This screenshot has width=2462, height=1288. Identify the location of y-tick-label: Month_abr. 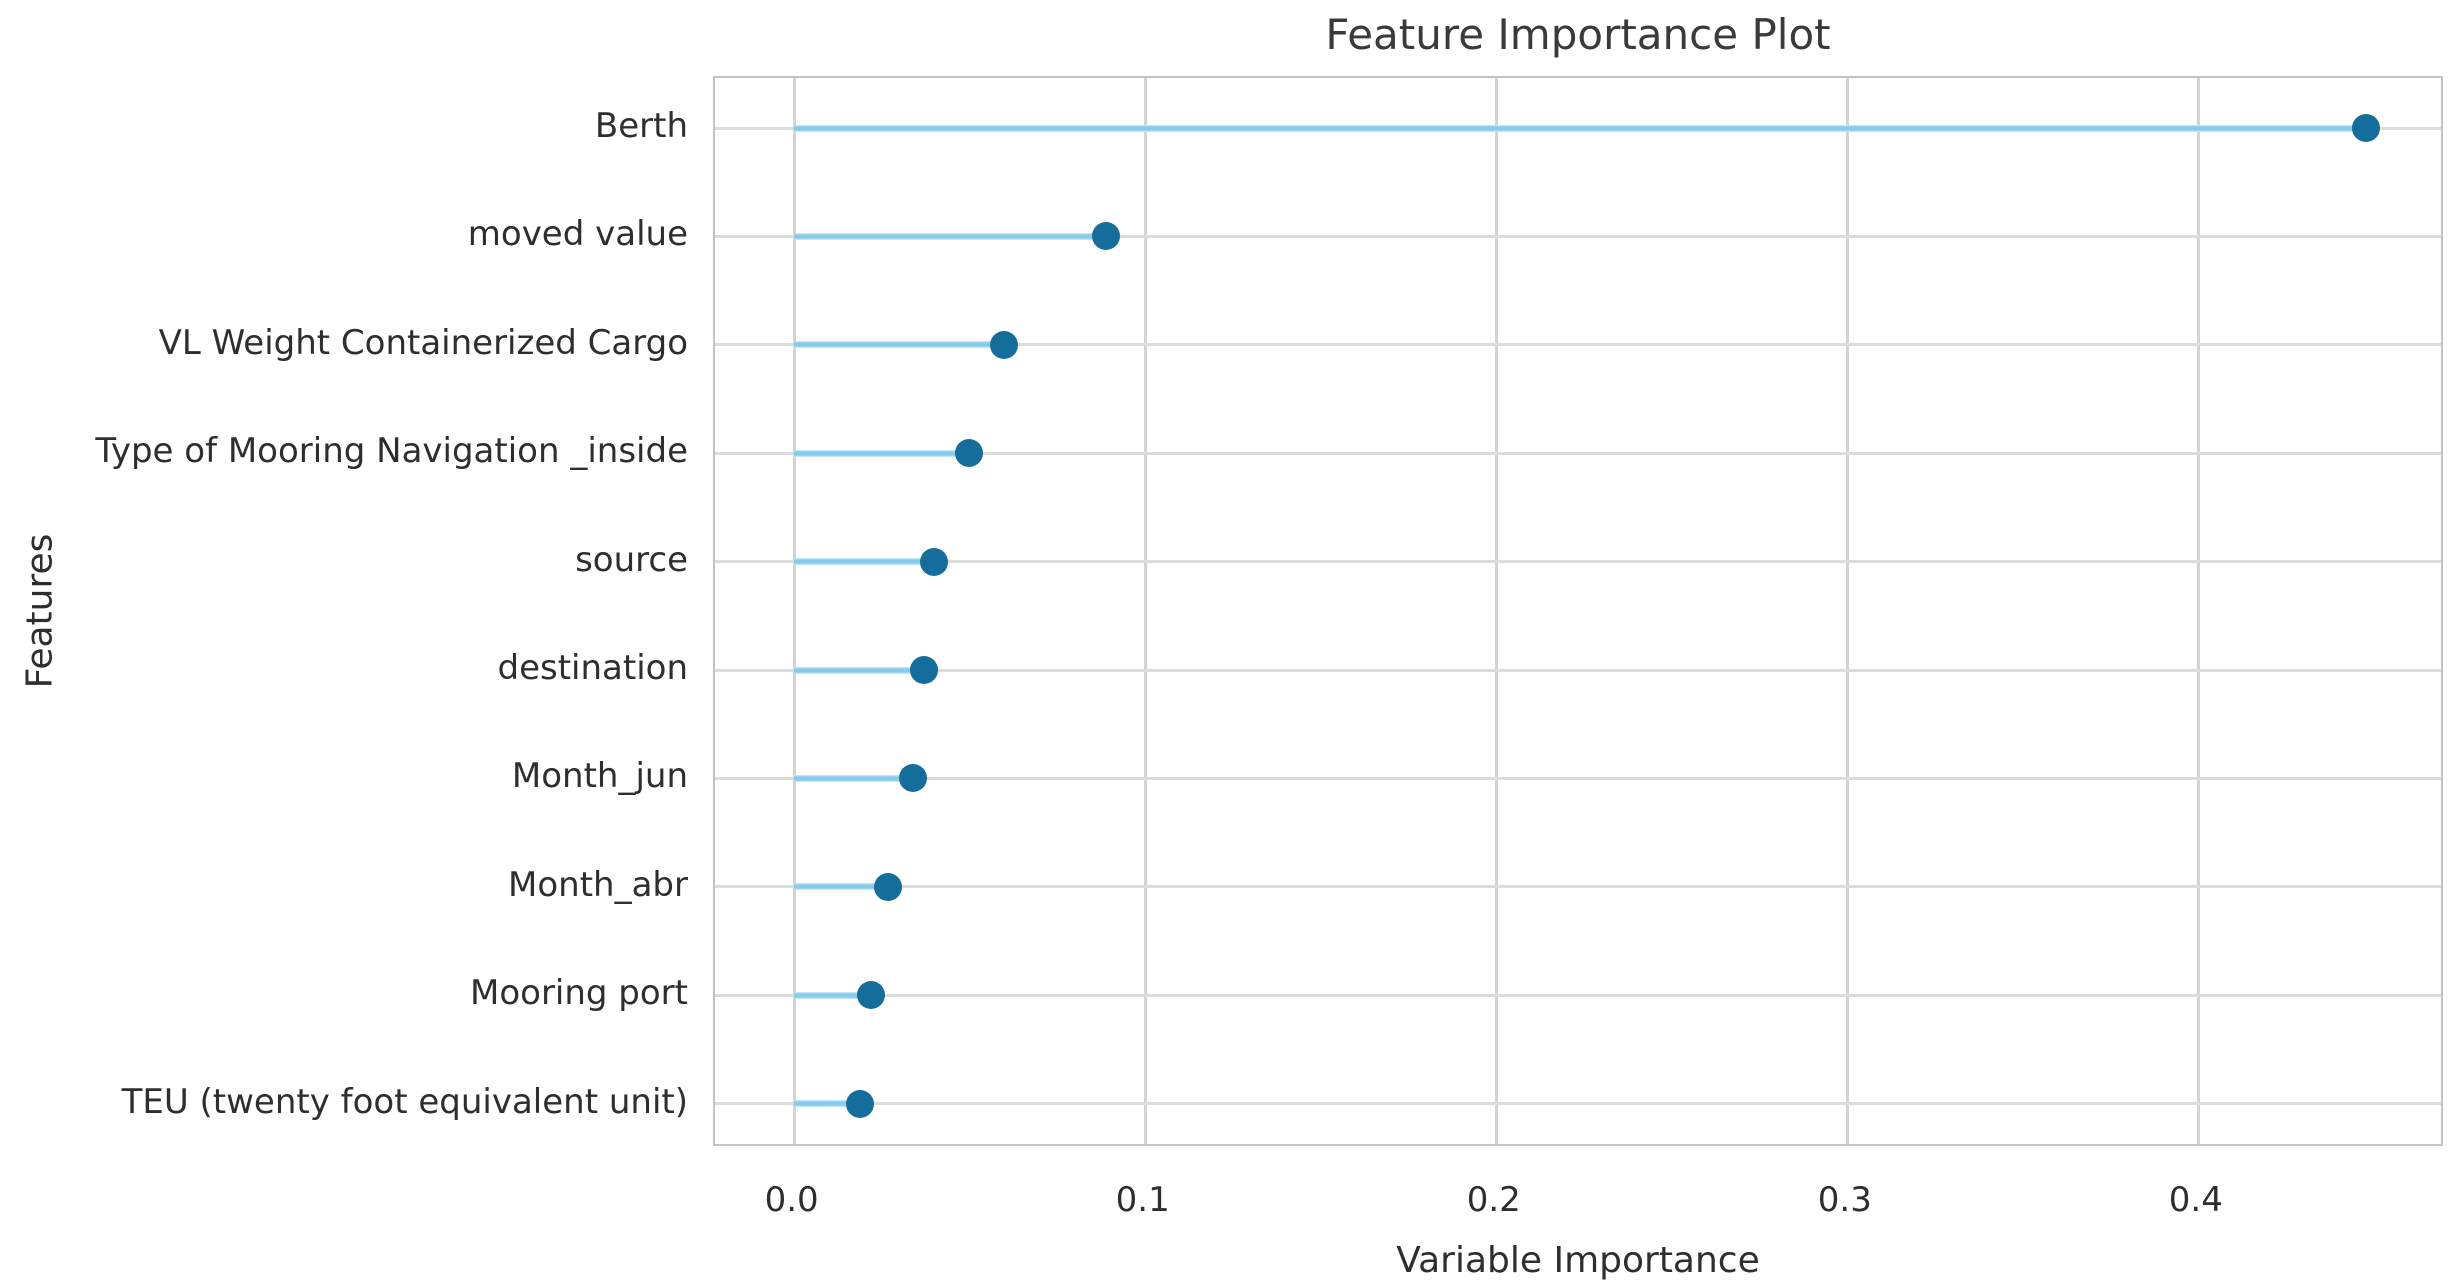
(598, 884).